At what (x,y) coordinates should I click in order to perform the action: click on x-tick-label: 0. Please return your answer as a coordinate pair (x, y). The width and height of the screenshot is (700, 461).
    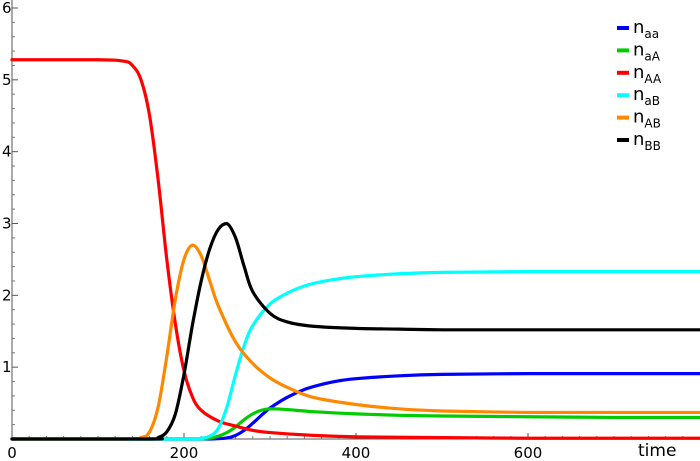
    Looking at the image, I should click on (12, 452).